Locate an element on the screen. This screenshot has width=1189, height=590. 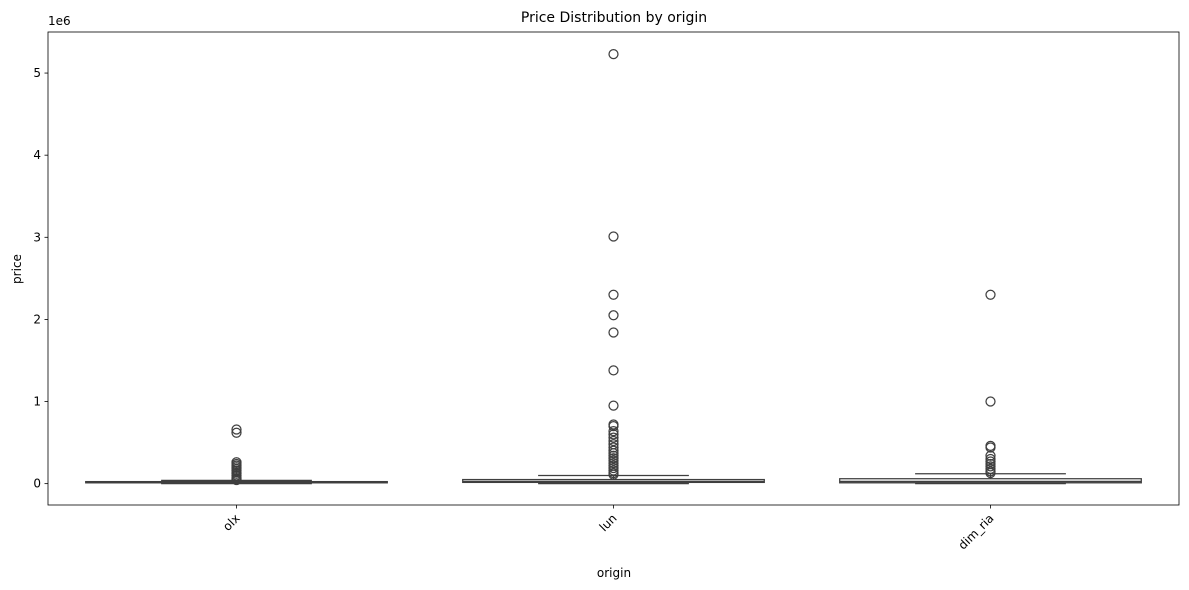
y-tick-label: 0 is located at coordinates (37, 484).